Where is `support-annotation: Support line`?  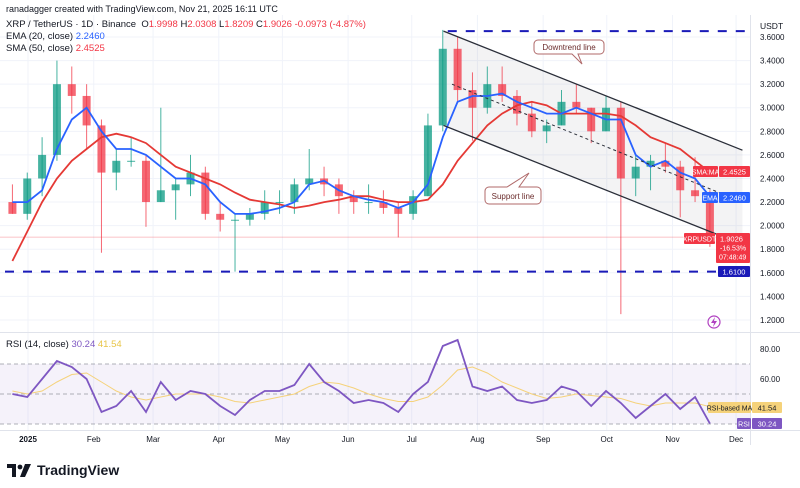 support-annotation: Support line is located at coordinates (513, 188).